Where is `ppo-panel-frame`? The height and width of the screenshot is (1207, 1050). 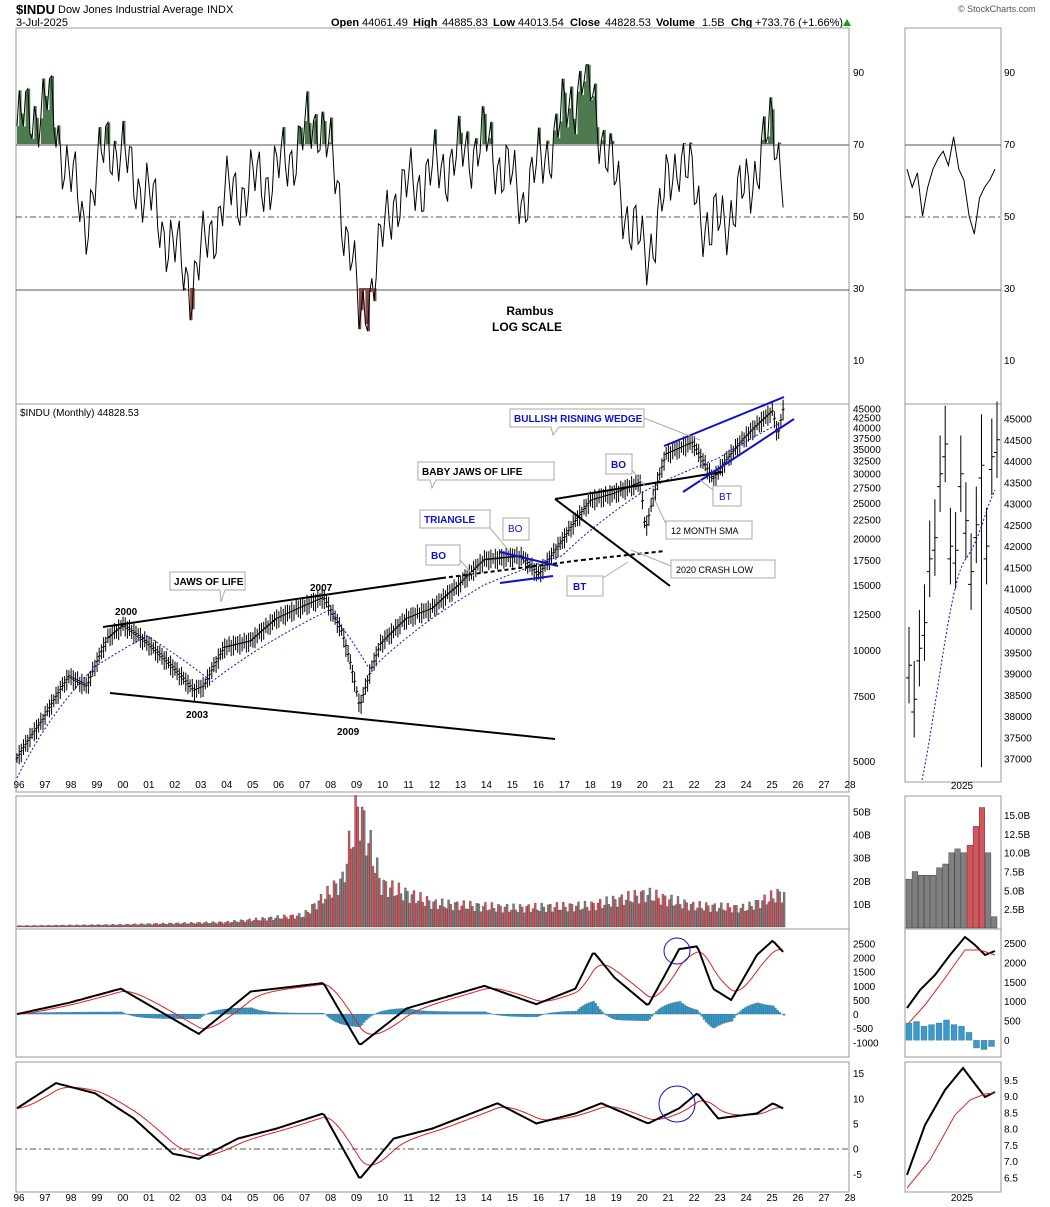
ppo-panel-frame is located at coordinates (432, 1127).